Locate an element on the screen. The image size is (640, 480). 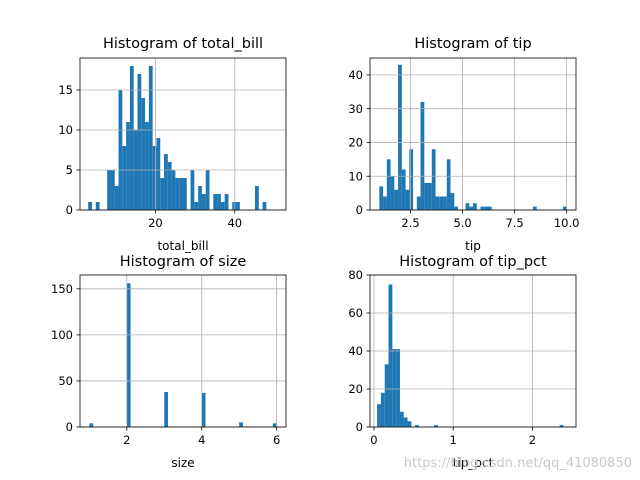
size-xtick-label: 2 is located at coordinates (126, 440).